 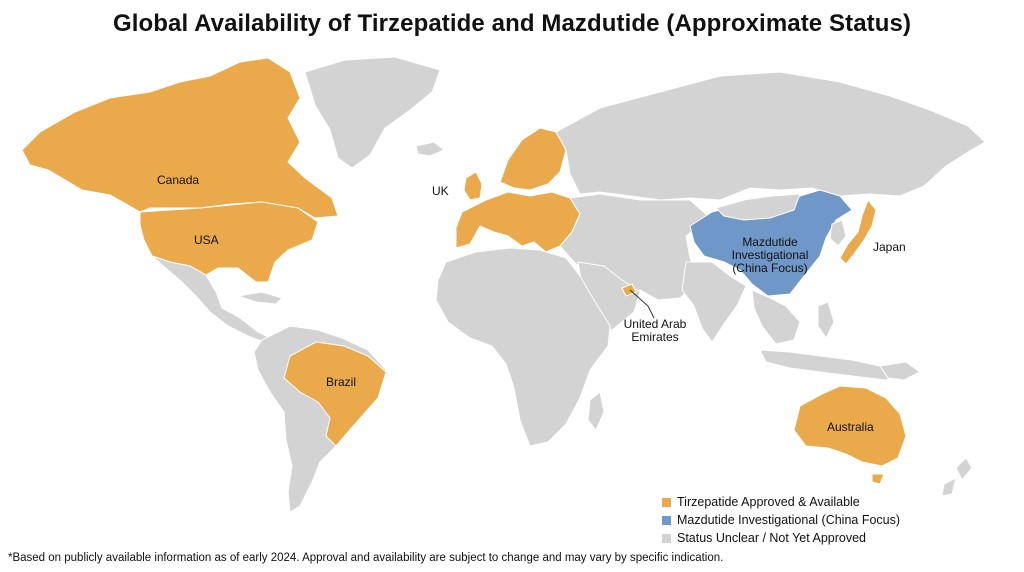 What do you see at coordinates (769, 268) in the screenshot?
I see `label-china-line3: (China Focus)` at bounding box center [769, 268].